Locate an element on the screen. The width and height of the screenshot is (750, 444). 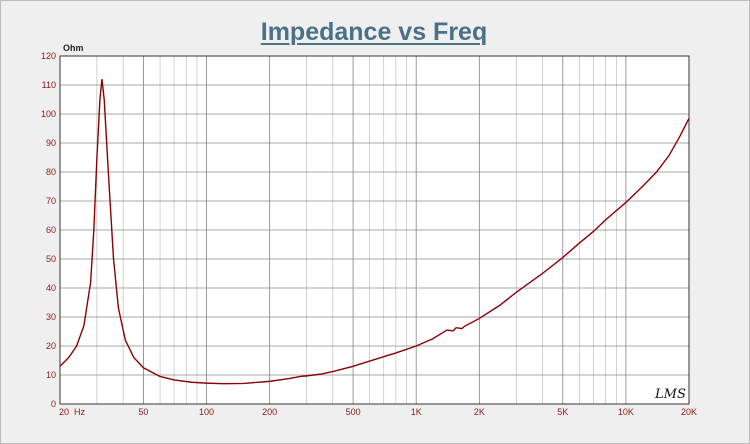
y-tick-label: 20 is located at coordinates (51, 346).